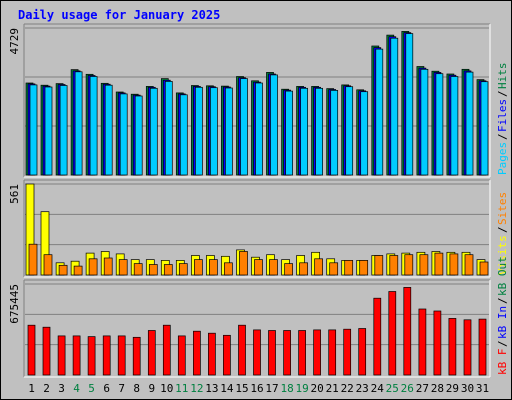  What do you see at coordinates (452, 388) in the screenshot?
I see `x-tick-label-day-29: 29` at bounding box center [452, 388].